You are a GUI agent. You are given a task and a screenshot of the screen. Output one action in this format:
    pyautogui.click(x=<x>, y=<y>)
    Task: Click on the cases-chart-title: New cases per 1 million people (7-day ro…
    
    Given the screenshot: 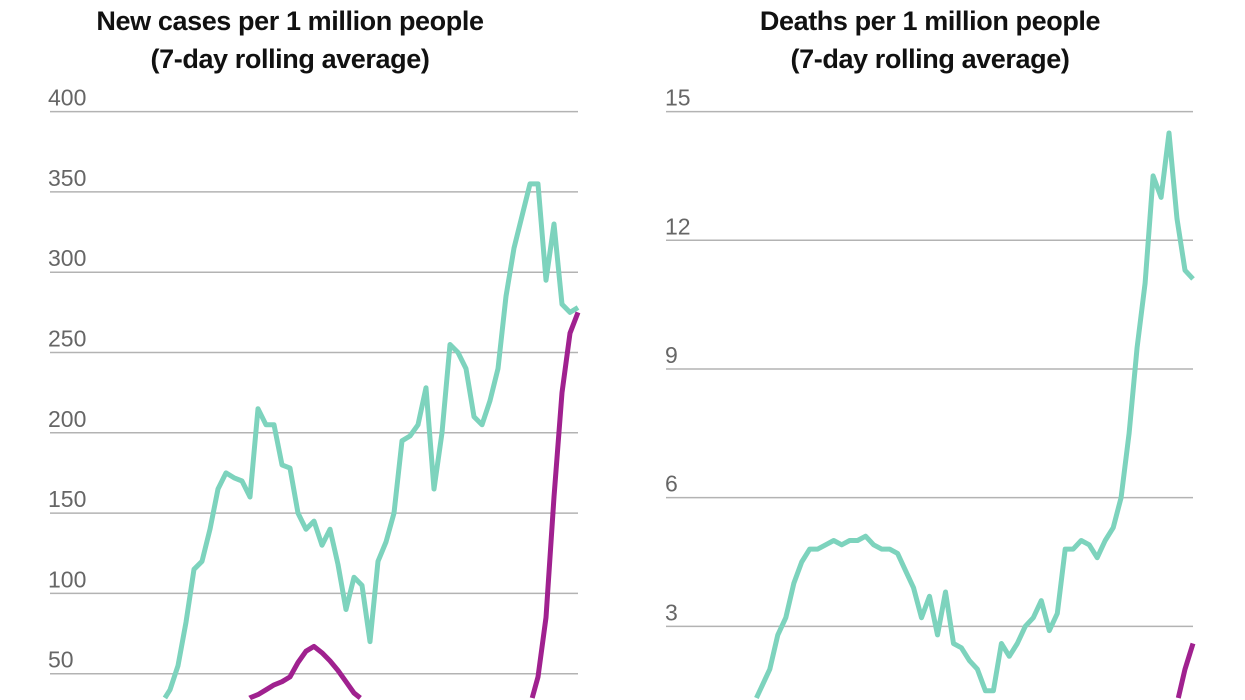 What is the action you would take?
    pyautogui.click(x=290, y=40)
    